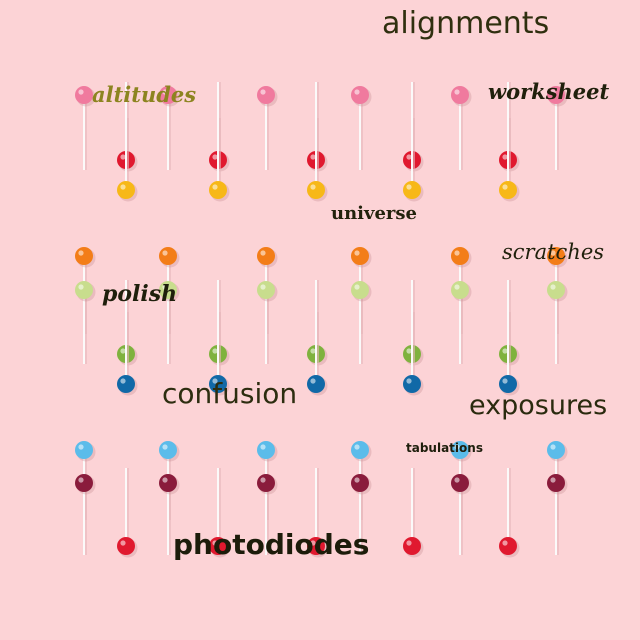 The height and width of the screenshot is (640, 640). I want to click on lollipop-down-0-2-candy-highlight, so click(313, 157).